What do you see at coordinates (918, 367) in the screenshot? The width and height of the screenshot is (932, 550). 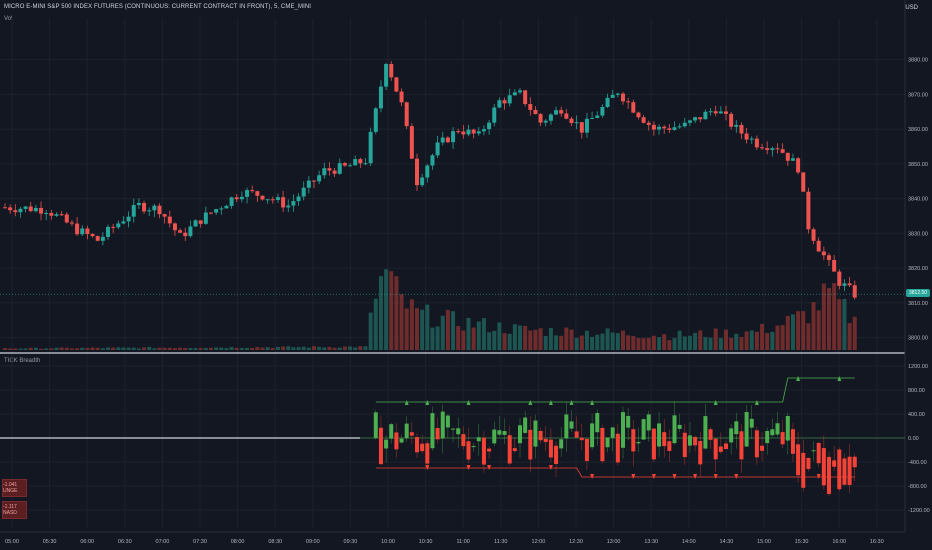 I see `tick-axis-tick: 1200.00` at bounding box center [918, 367].